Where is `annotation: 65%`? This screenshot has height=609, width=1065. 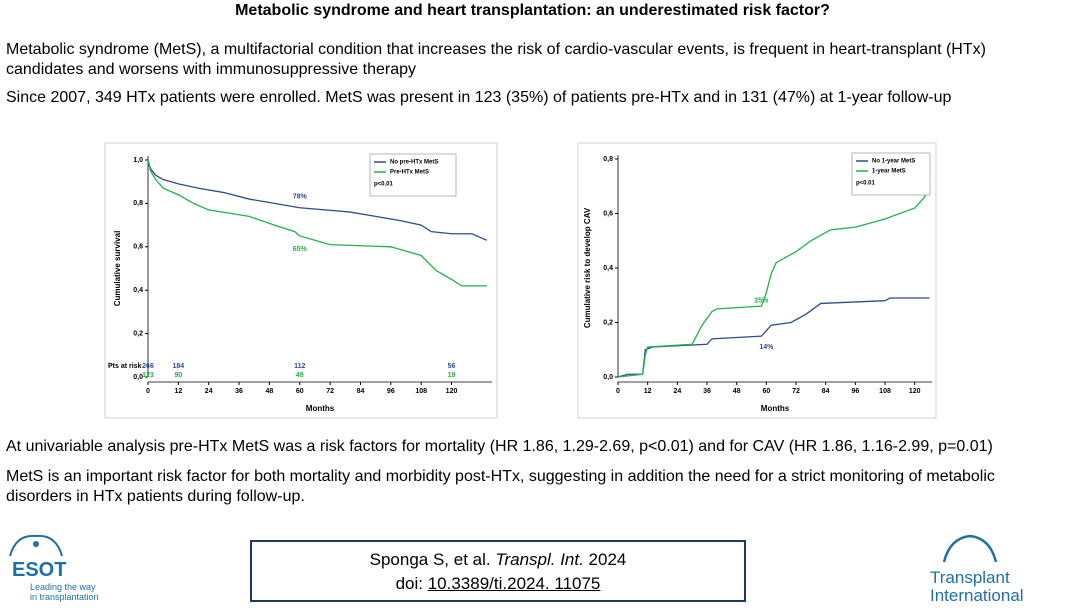
annotation: 65% is located at coordinates (300, 249).